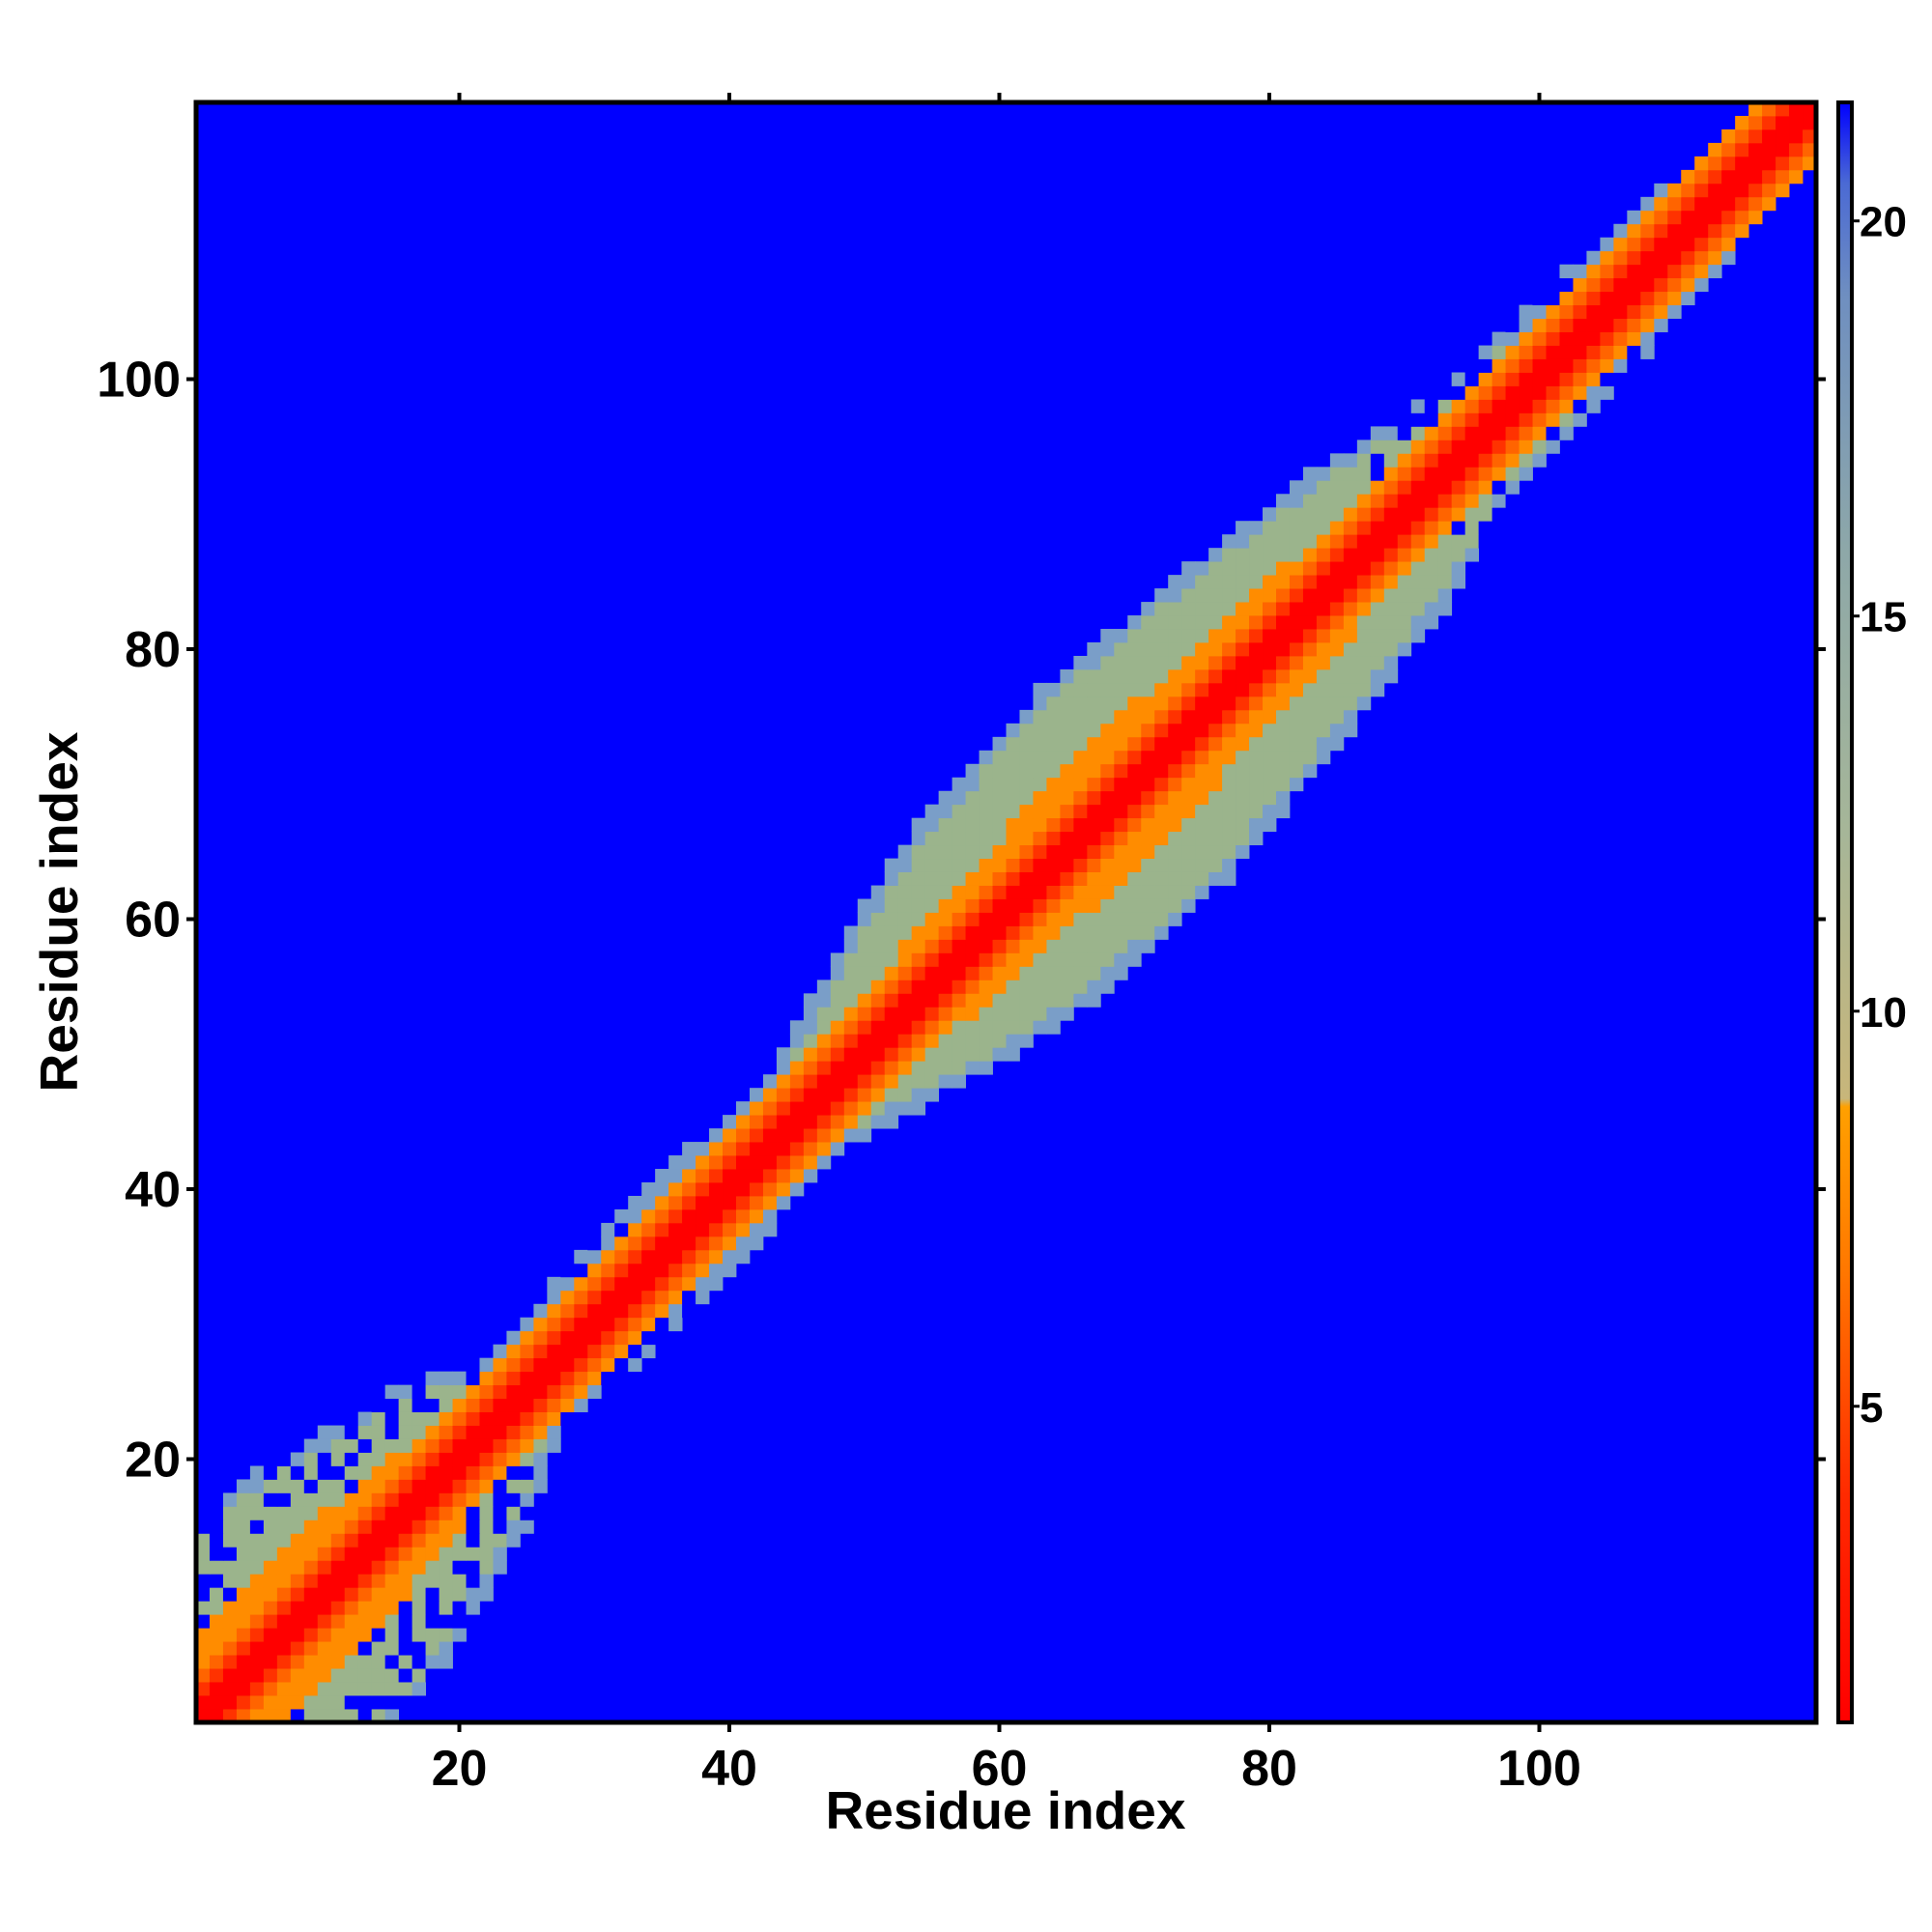  I want to click on y-tick-label: 60, so click(153, 920).